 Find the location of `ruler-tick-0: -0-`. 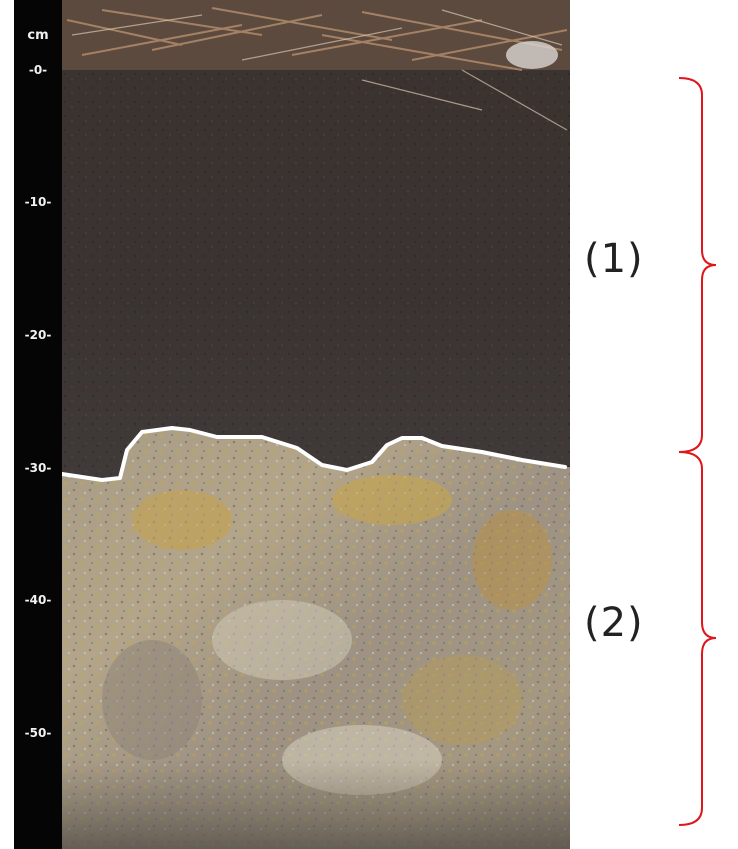

ruler-tick-0: -0- is located at coordinates (38, 70).